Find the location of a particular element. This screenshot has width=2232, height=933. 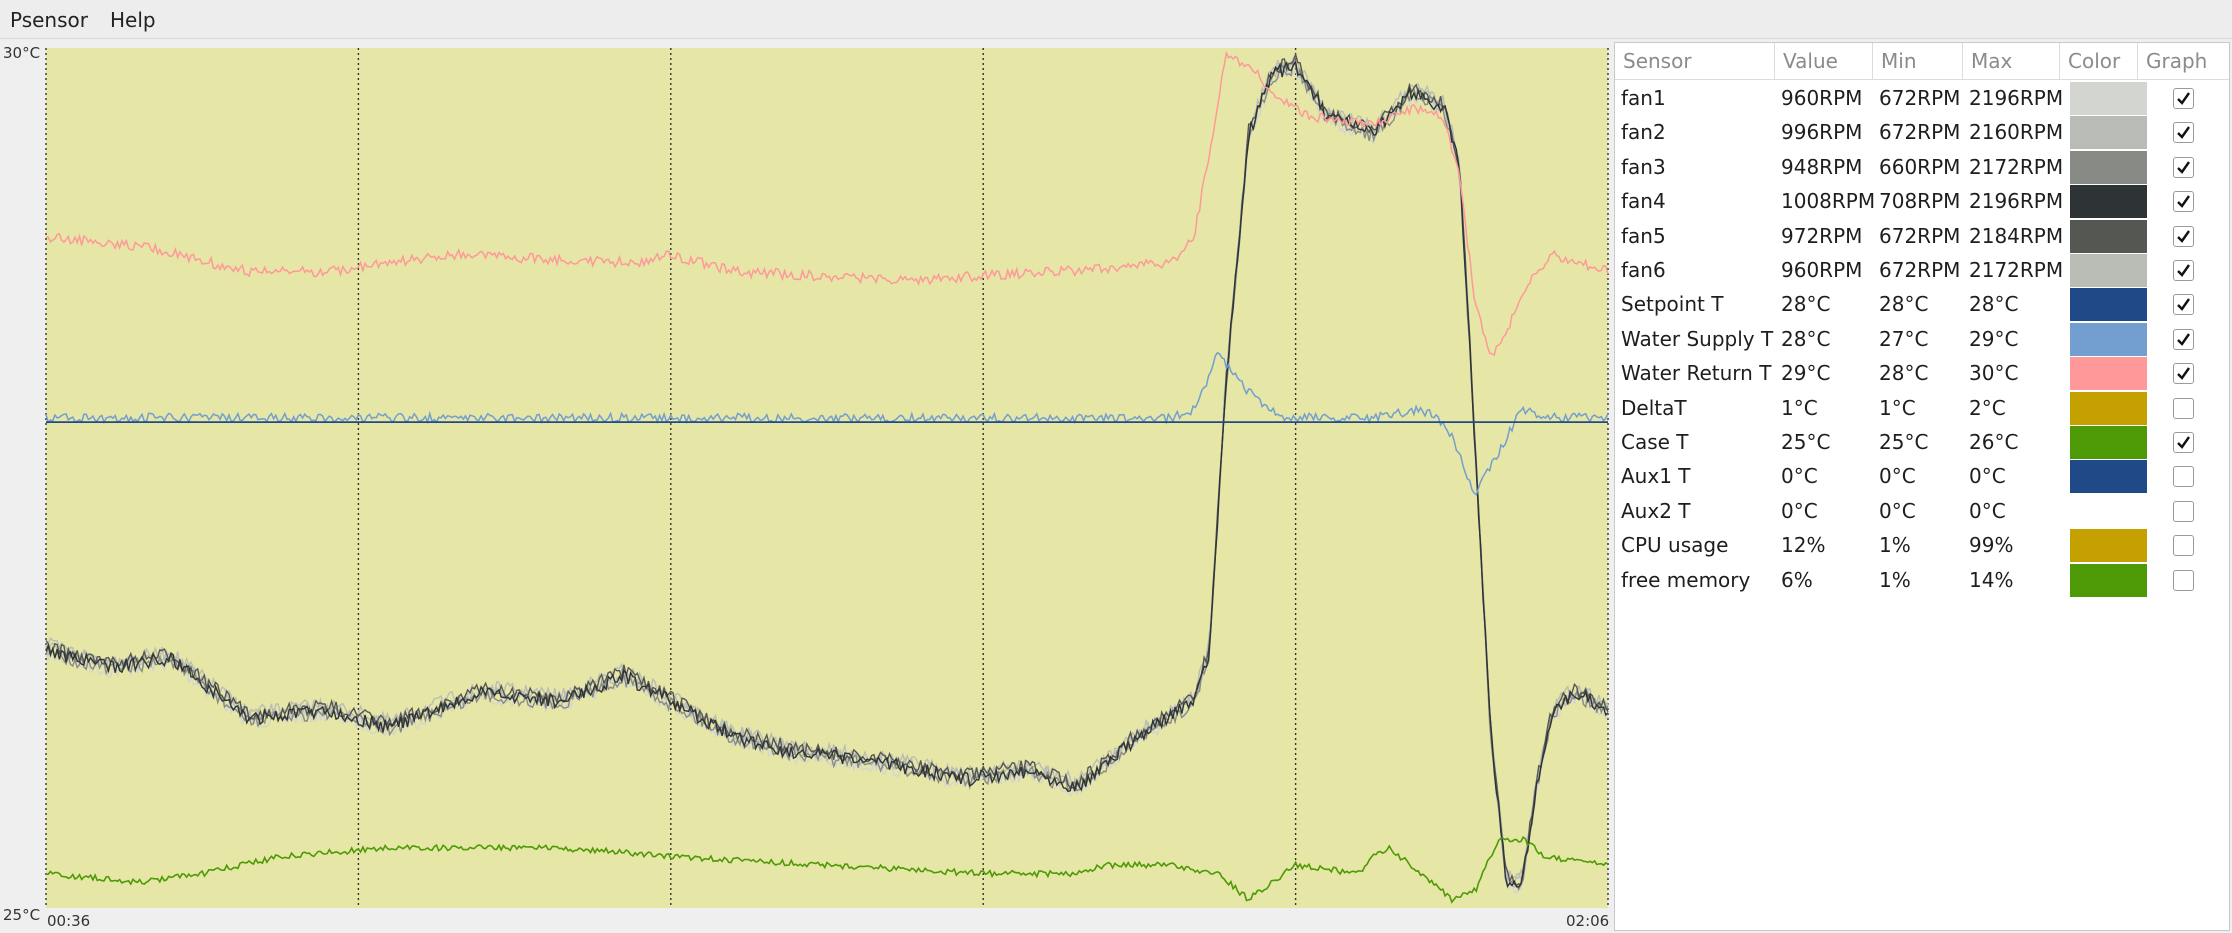

table-row: Water Supply T 28°C 27°C 29°C is located at coordinates (1922, 339).